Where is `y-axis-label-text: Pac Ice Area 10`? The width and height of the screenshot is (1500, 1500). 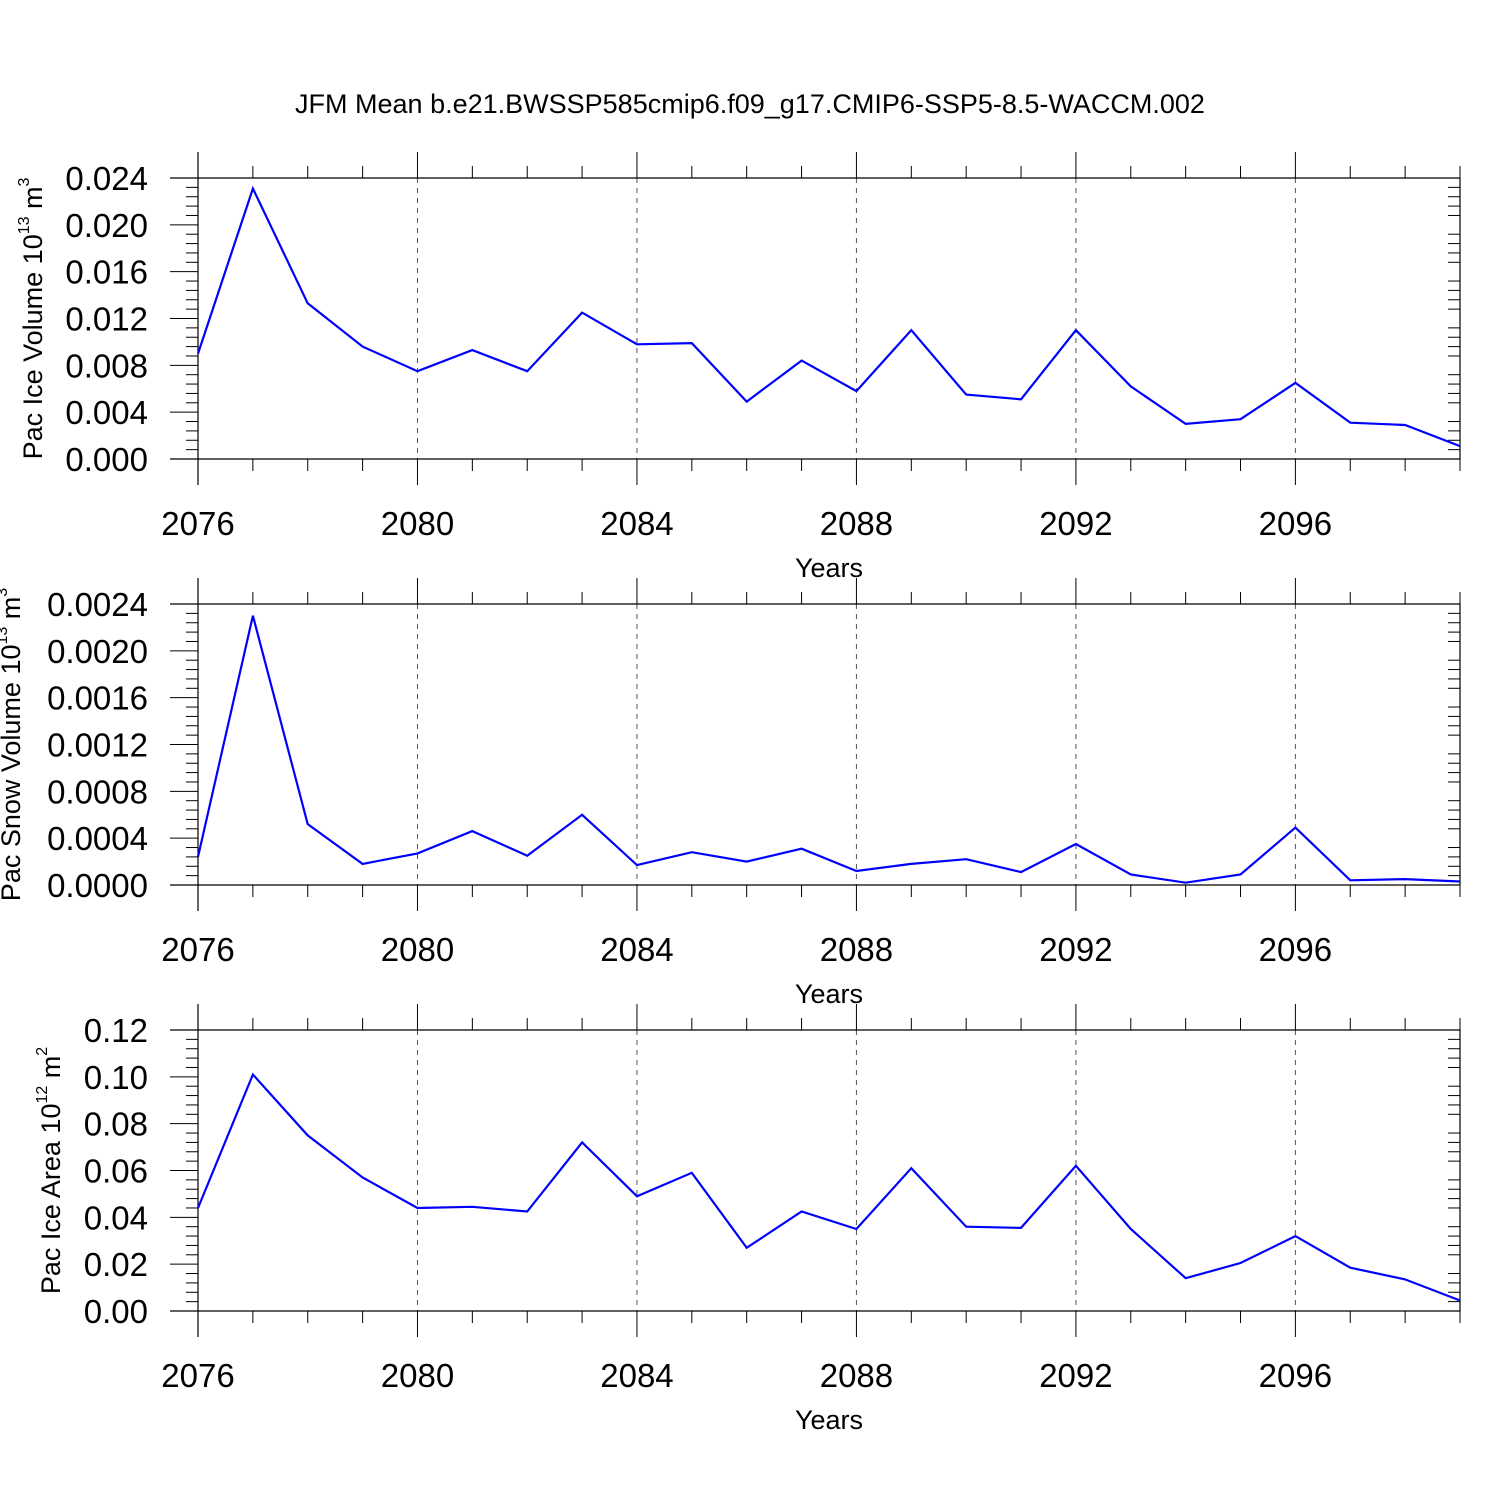 y-axis-label-text: Pac Ice Area 10 is located at coordinates (51, 1199).